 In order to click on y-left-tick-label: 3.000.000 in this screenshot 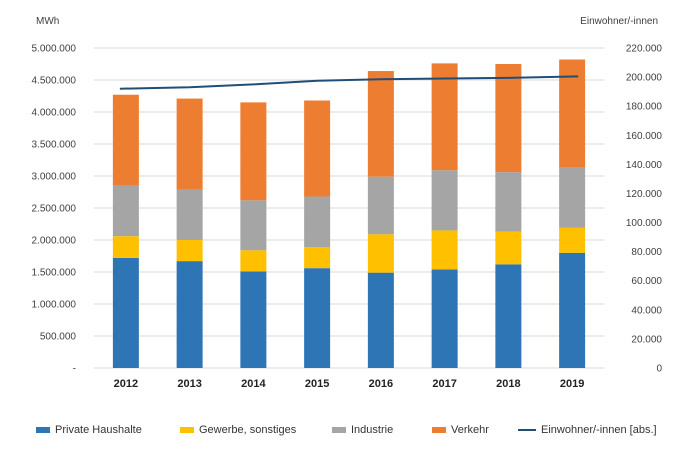, I will do `click(54, 177)`.